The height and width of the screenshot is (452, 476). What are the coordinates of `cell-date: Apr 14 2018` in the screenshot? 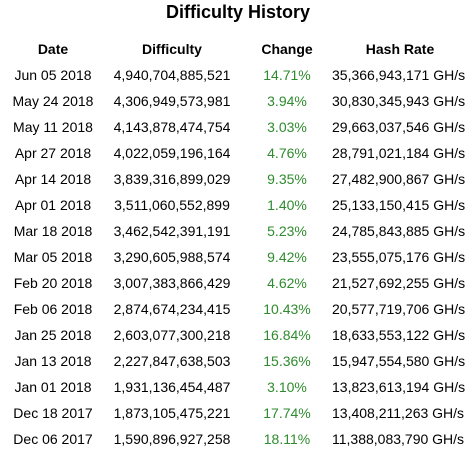 It's located at (53, 179).